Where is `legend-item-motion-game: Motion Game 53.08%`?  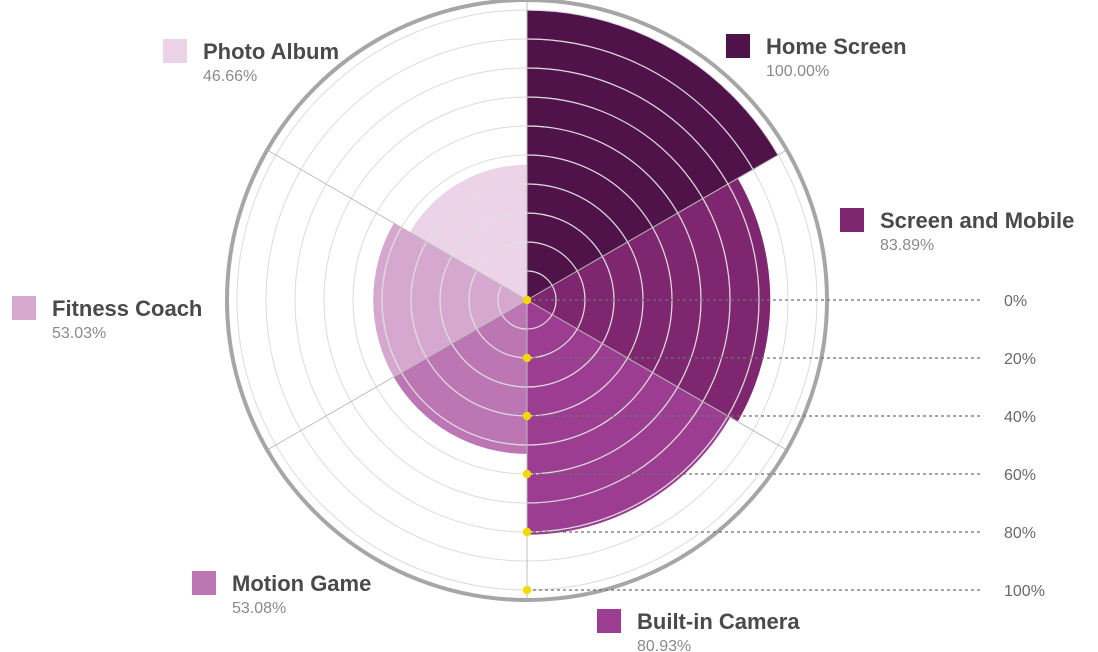
legend-item-motion-game: Motion Game 53.08% is located at coordinates (281, 594).